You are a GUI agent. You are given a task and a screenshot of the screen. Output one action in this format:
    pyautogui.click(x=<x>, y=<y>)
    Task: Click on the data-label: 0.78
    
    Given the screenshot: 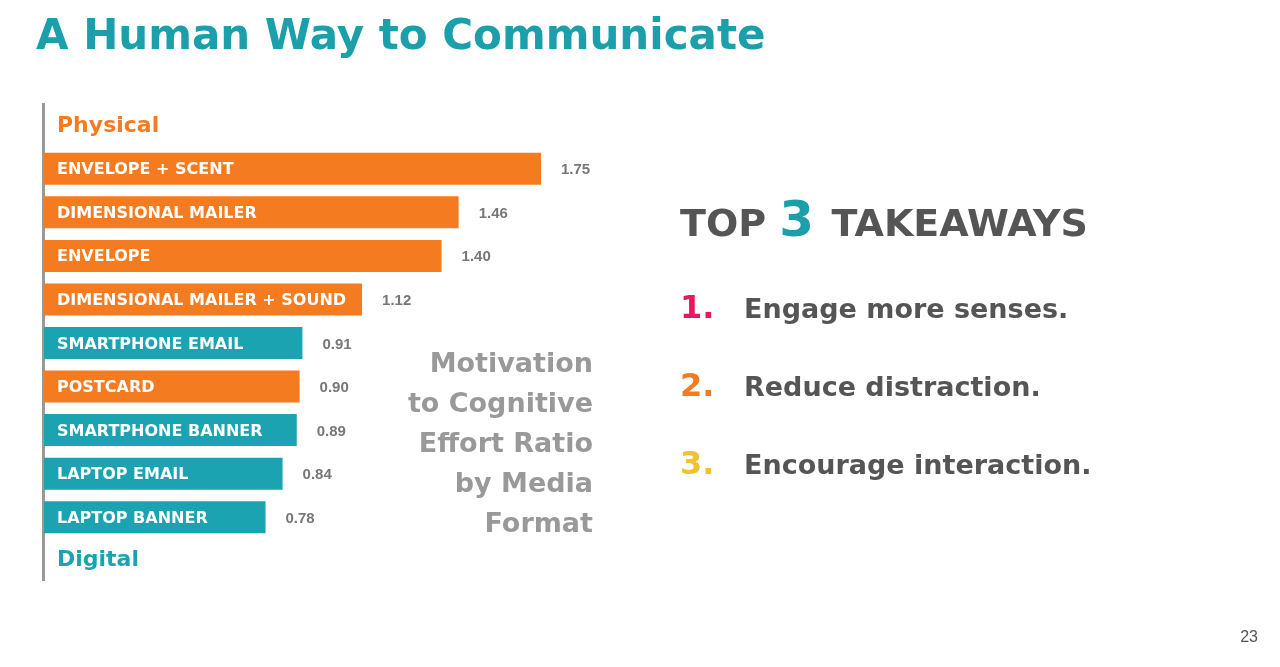 What is the action you would take?
    pyautogui.click(x=300, y=517)
    